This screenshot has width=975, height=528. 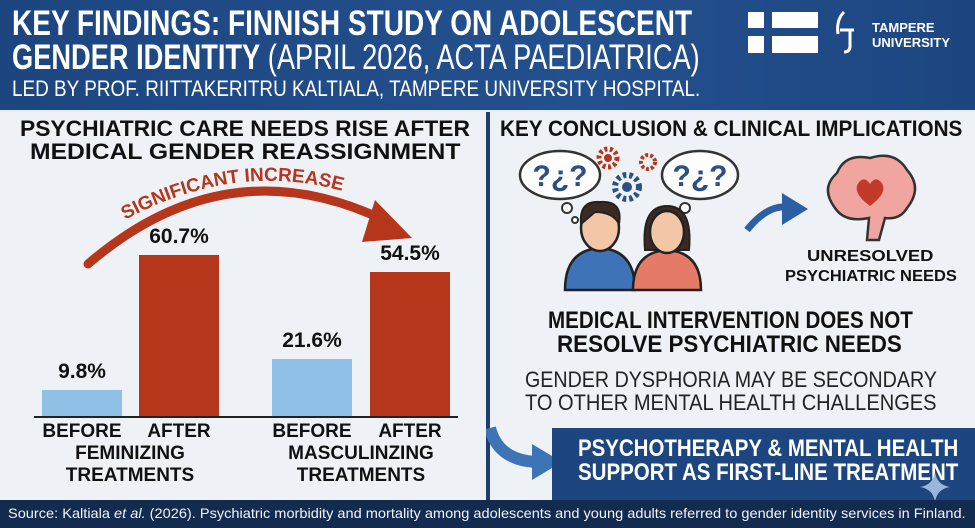 What do you see at coordinates (729, 344) in the screenshot?
I see `conclusion-line-2: RESOLVE PSYCHIATRIC NEEDS` at bounding box center [729, 344].